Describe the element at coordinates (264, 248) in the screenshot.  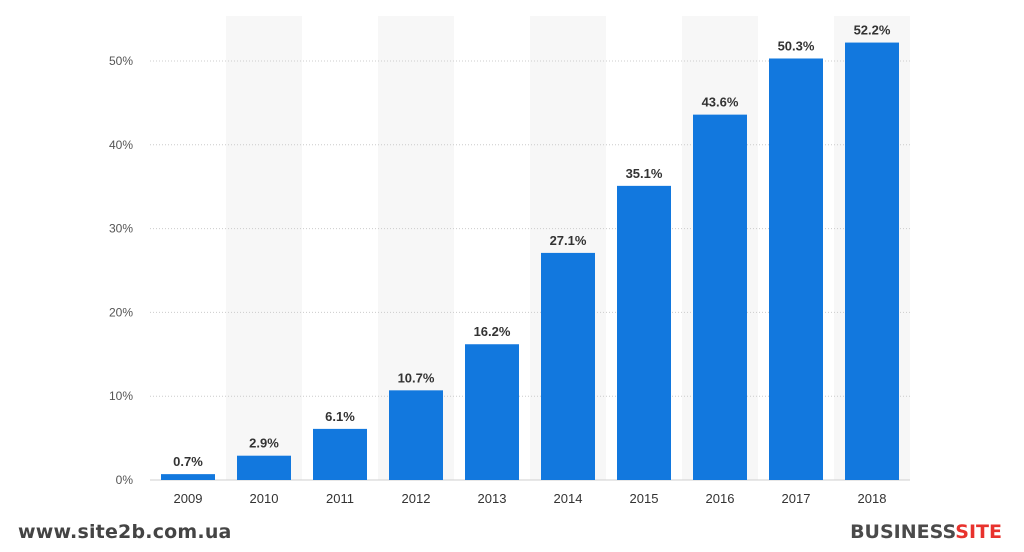
I see `band-2010` at that location.